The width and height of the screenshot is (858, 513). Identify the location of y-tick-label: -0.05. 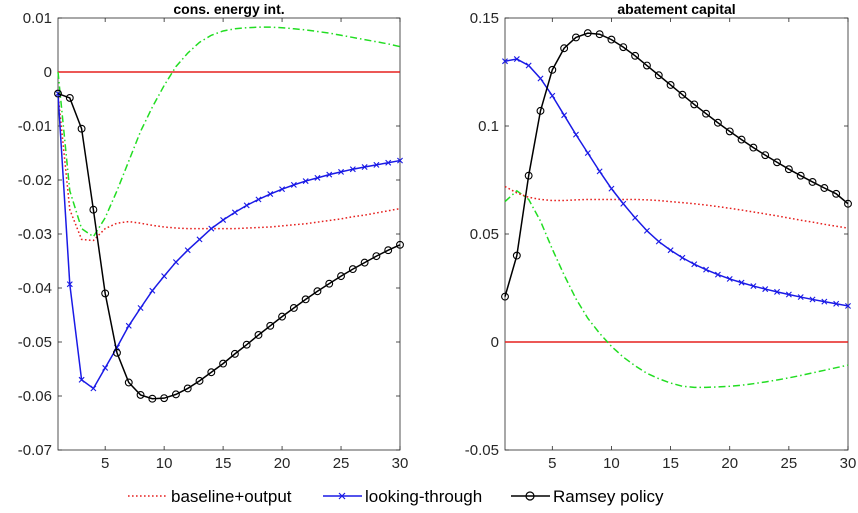
(482, 450).